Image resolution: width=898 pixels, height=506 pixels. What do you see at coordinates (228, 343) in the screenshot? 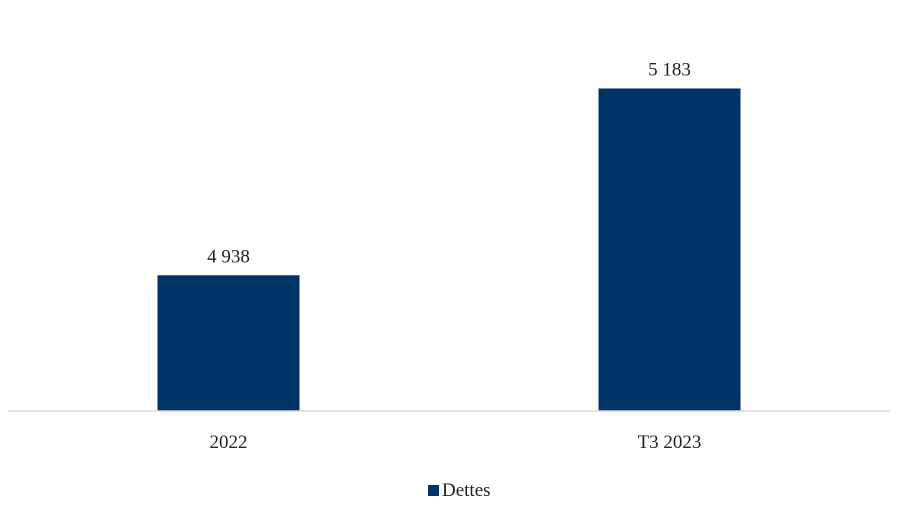
I see `bar-2022` at bounding box center [228, 343].